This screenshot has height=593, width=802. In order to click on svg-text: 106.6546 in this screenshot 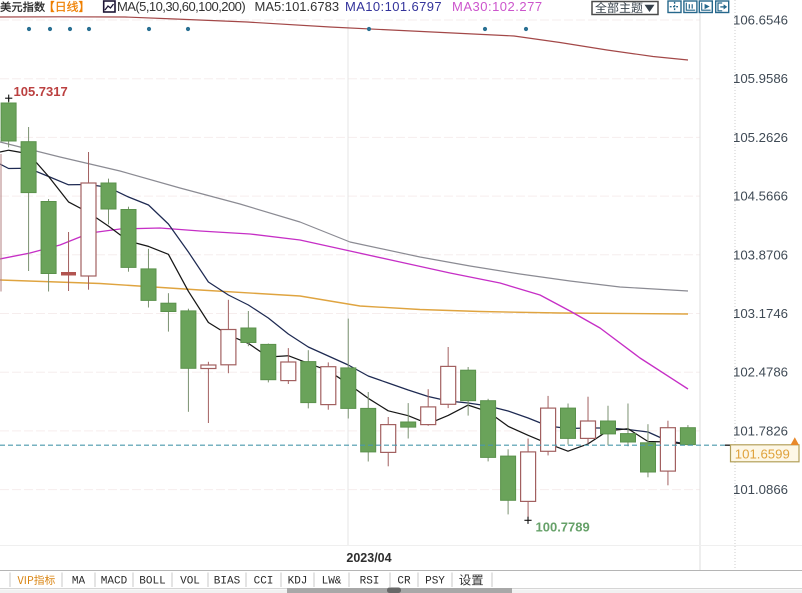, I will do `click(760, 20)`.